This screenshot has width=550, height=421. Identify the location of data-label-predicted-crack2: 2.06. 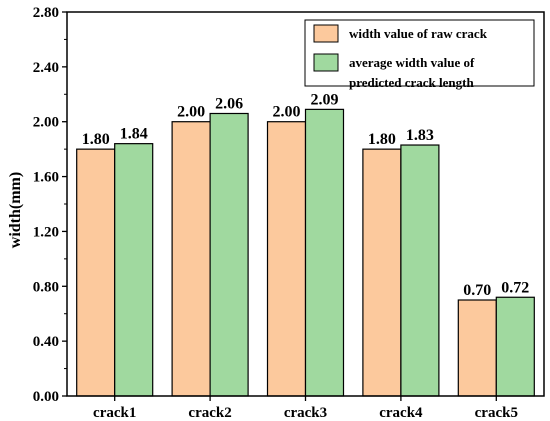
(229, 103).